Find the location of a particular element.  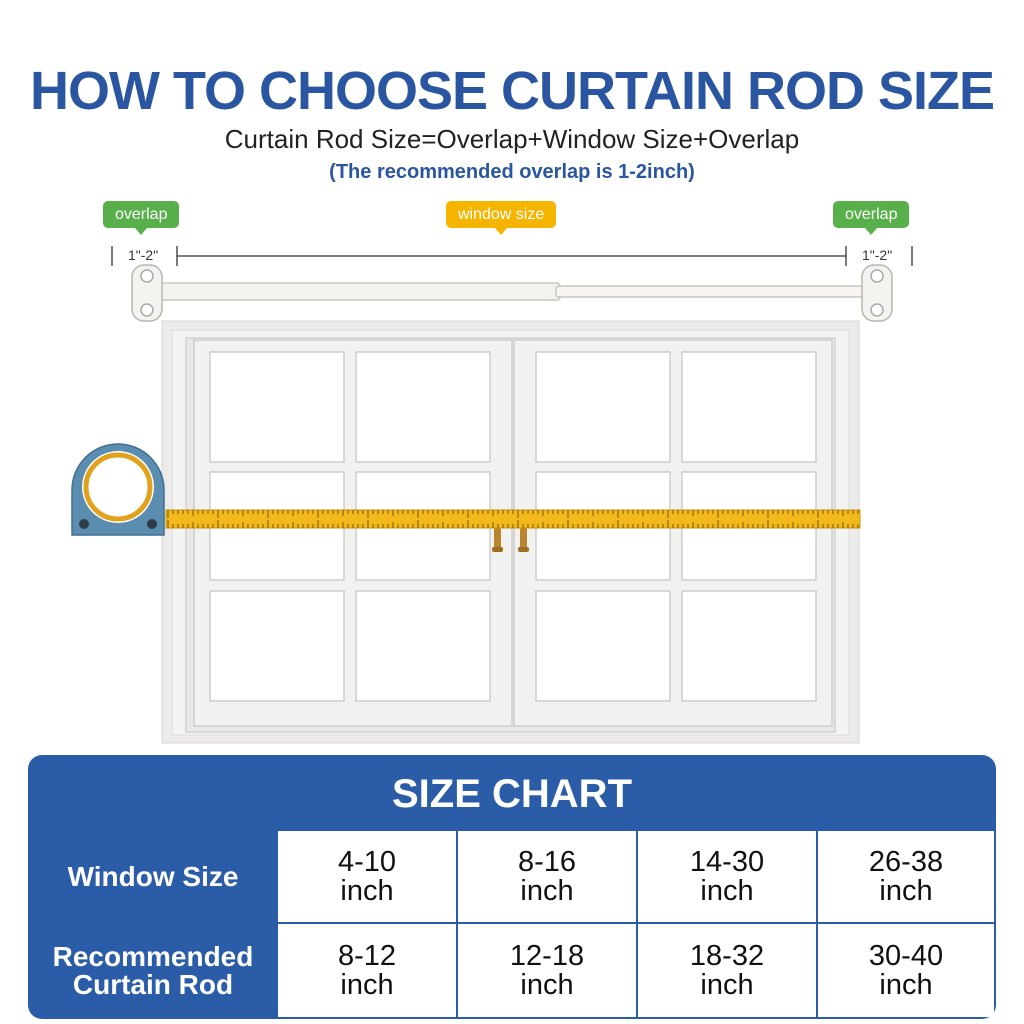

overlap-tag-left-label: overlap is located at coordinates (141, 214).